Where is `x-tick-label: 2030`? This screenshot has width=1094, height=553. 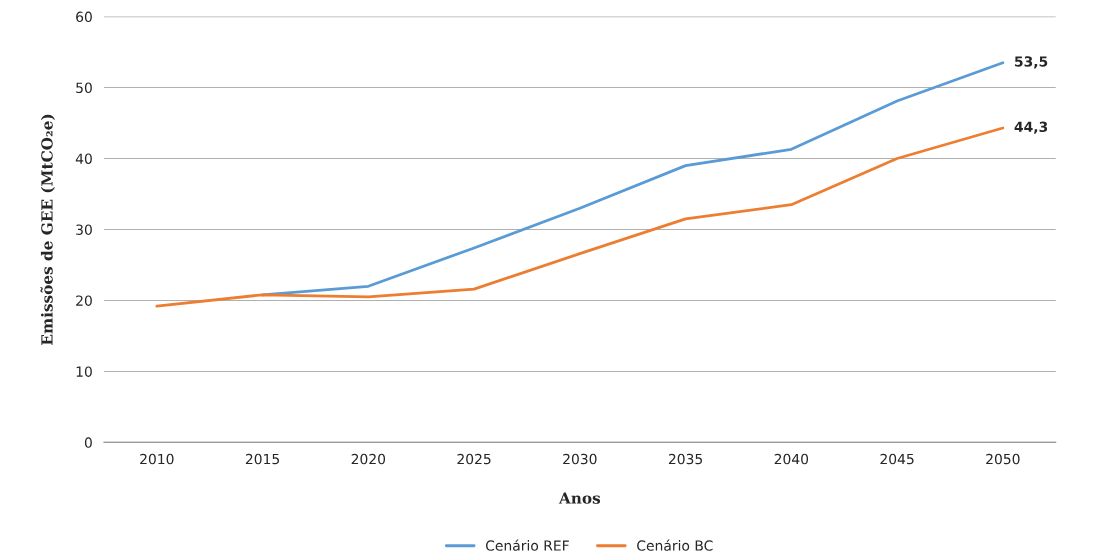
x-tick-label: 2030 is located at coordinates (580, 459).